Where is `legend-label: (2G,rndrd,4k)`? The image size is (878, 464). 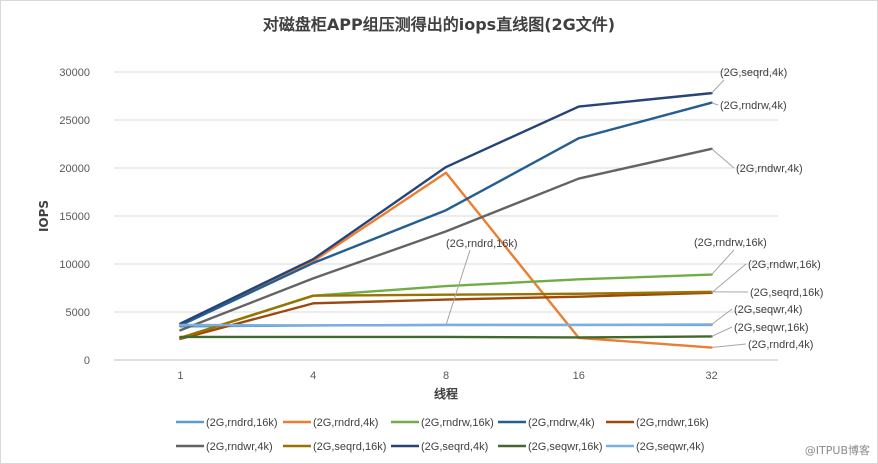 legend-label: (2G,rndrd,4k) is located at coordinates (345, 423).